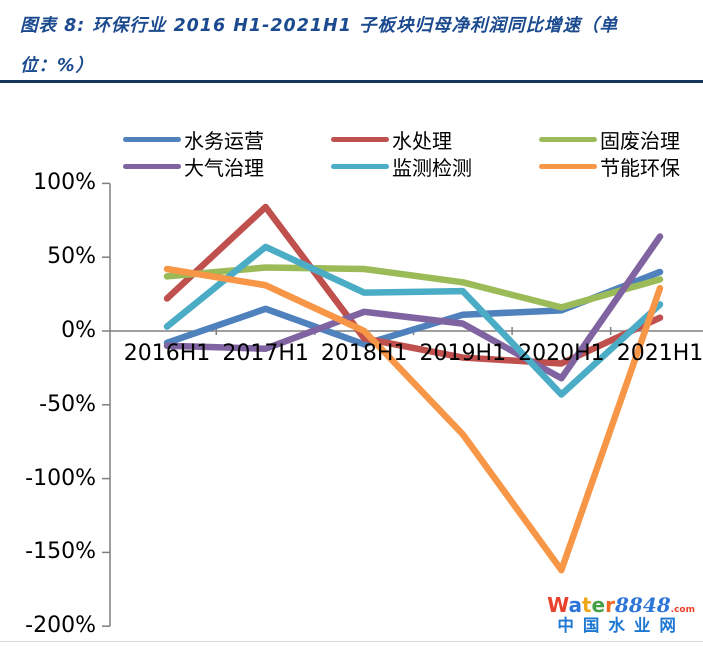  I want to click on legend-item-solid-waste: 固废治理, so click(621, 139).